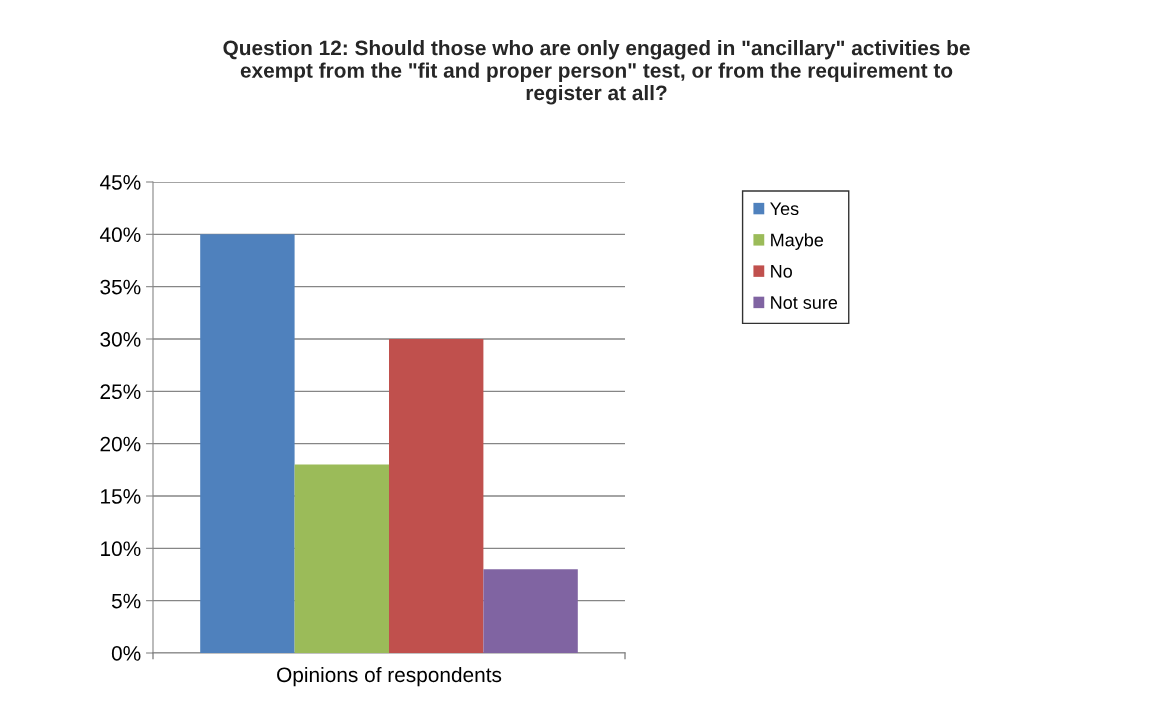 This screenshot has height=706, width=1175. What do you see at coordinates (120, 392) in the screenshot?
I see `y-tick-label: 25%` at bounding box center [120, 392].